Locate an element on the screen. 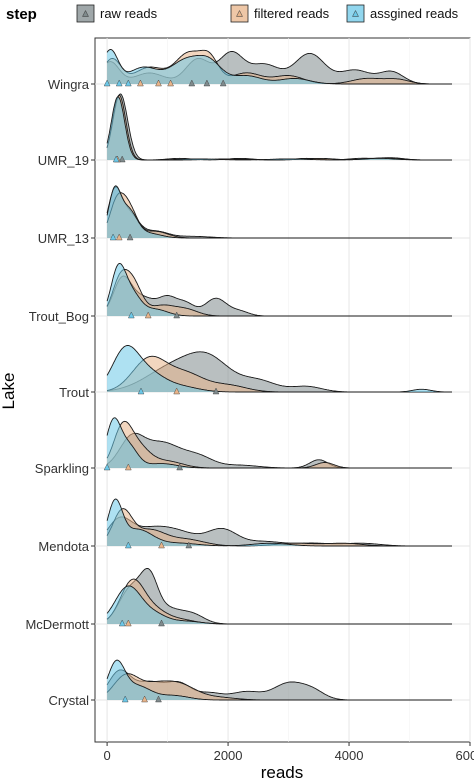 This screenshot has width=474, height=783. ridge-mendota is located at coordinates (279, 523).